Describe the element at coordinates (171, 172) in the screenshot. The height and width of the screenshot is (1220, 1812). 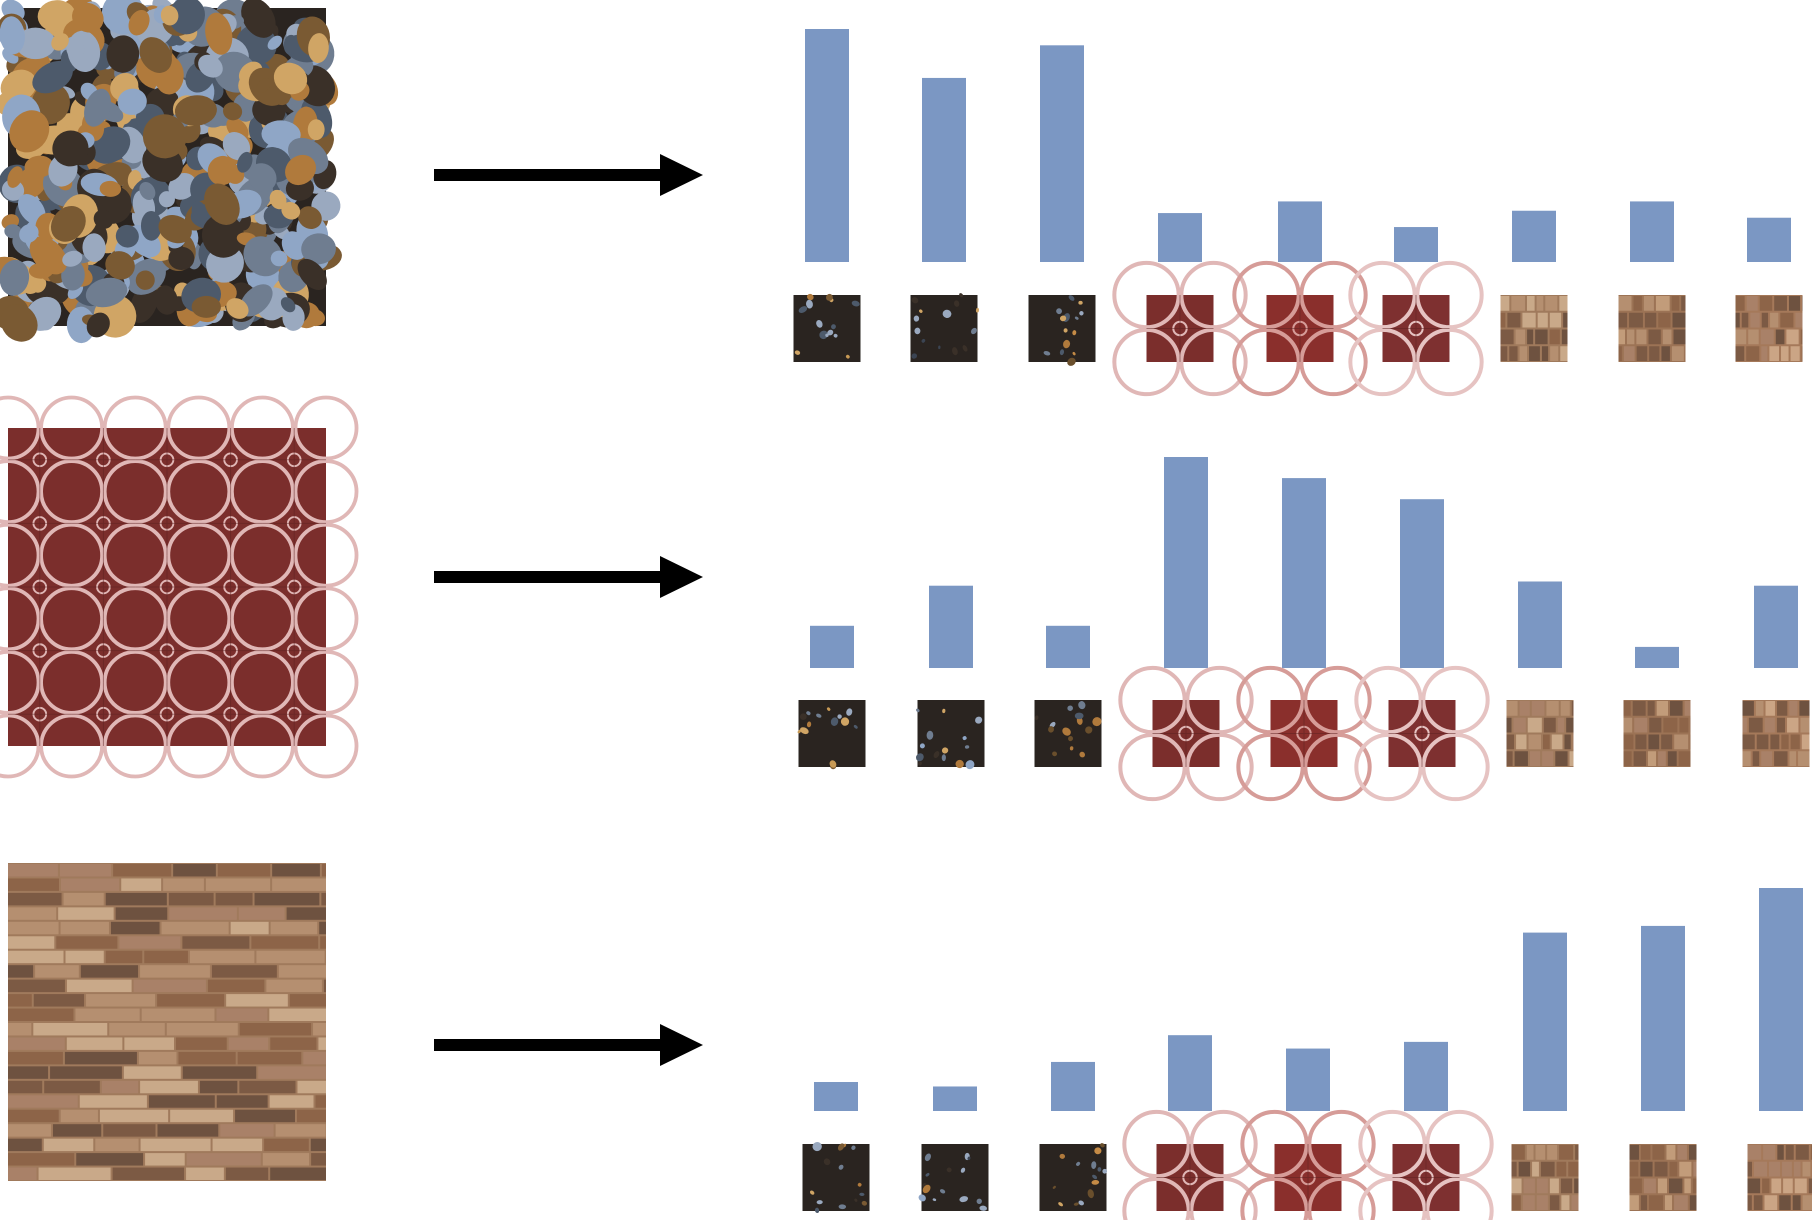
I see `source-texture-pebbles` at that location.